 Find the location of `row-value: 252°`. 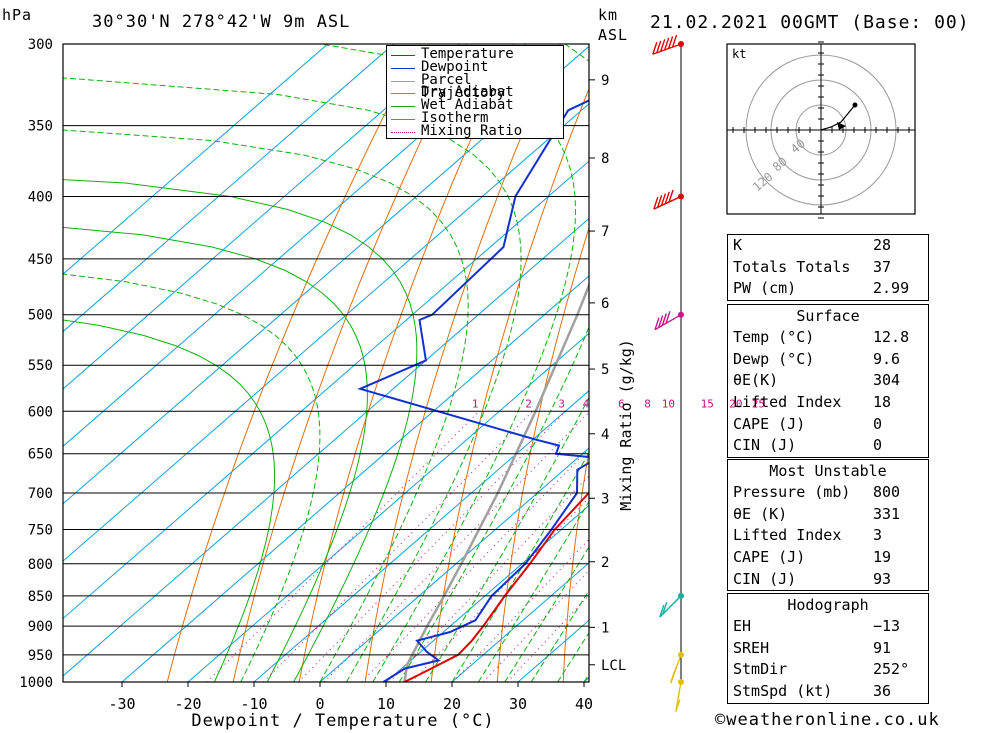

row-value: 252° is located at coordinates (891, 669).